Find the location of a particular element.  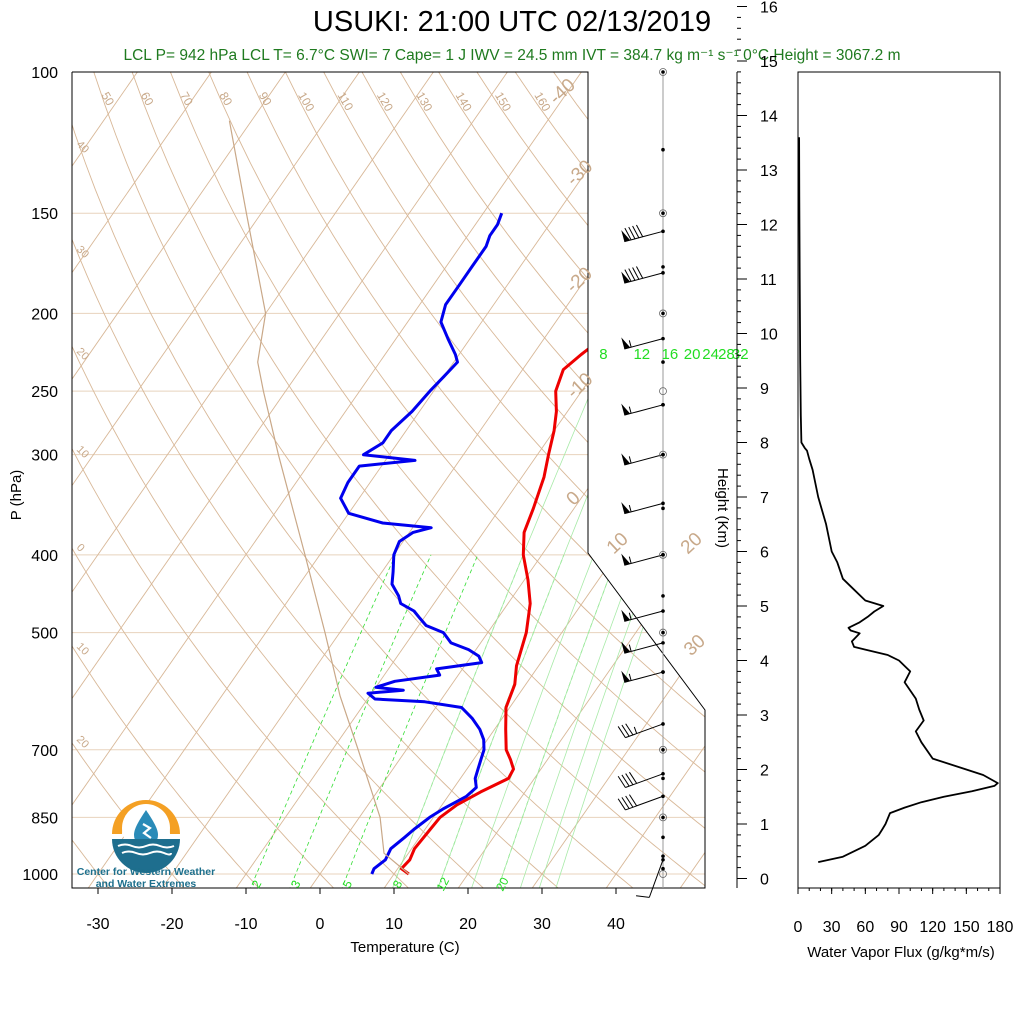

isotherm-label: -30 is located at coordinates (580, 173).